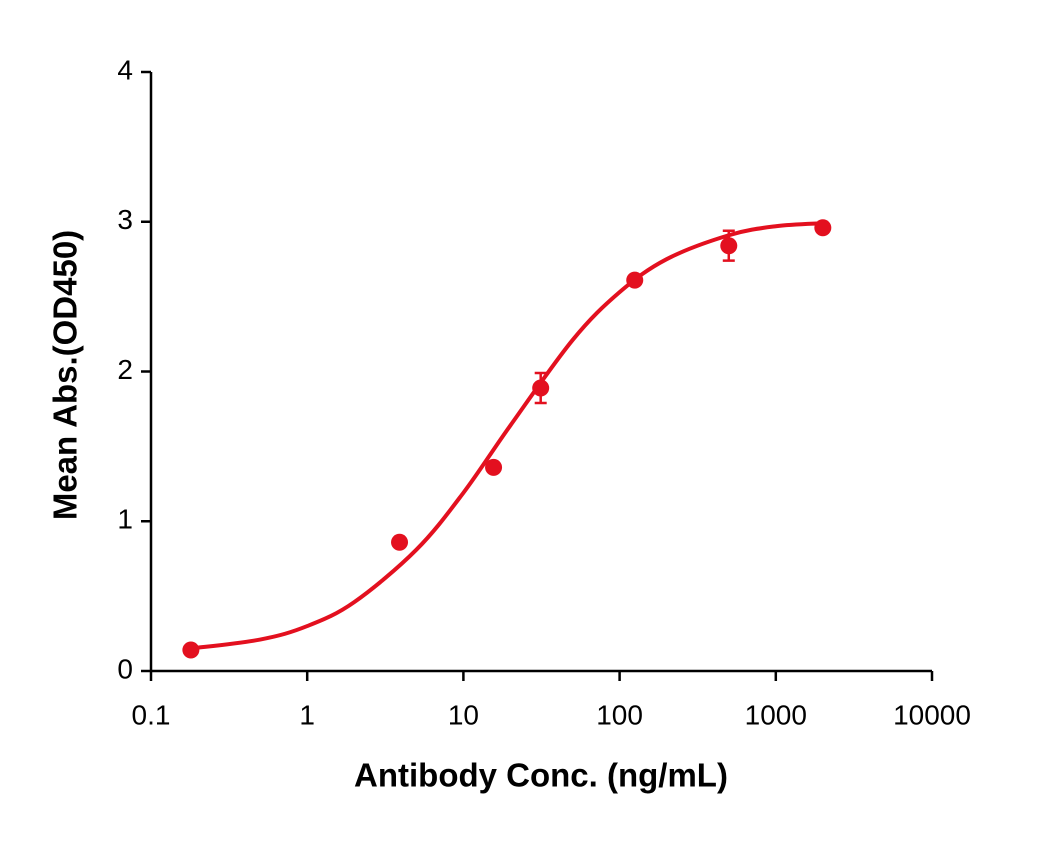 The width and height of the screenshot is (1055, 843). I want to click on x-tick-label: 1000, so click(776, 714).